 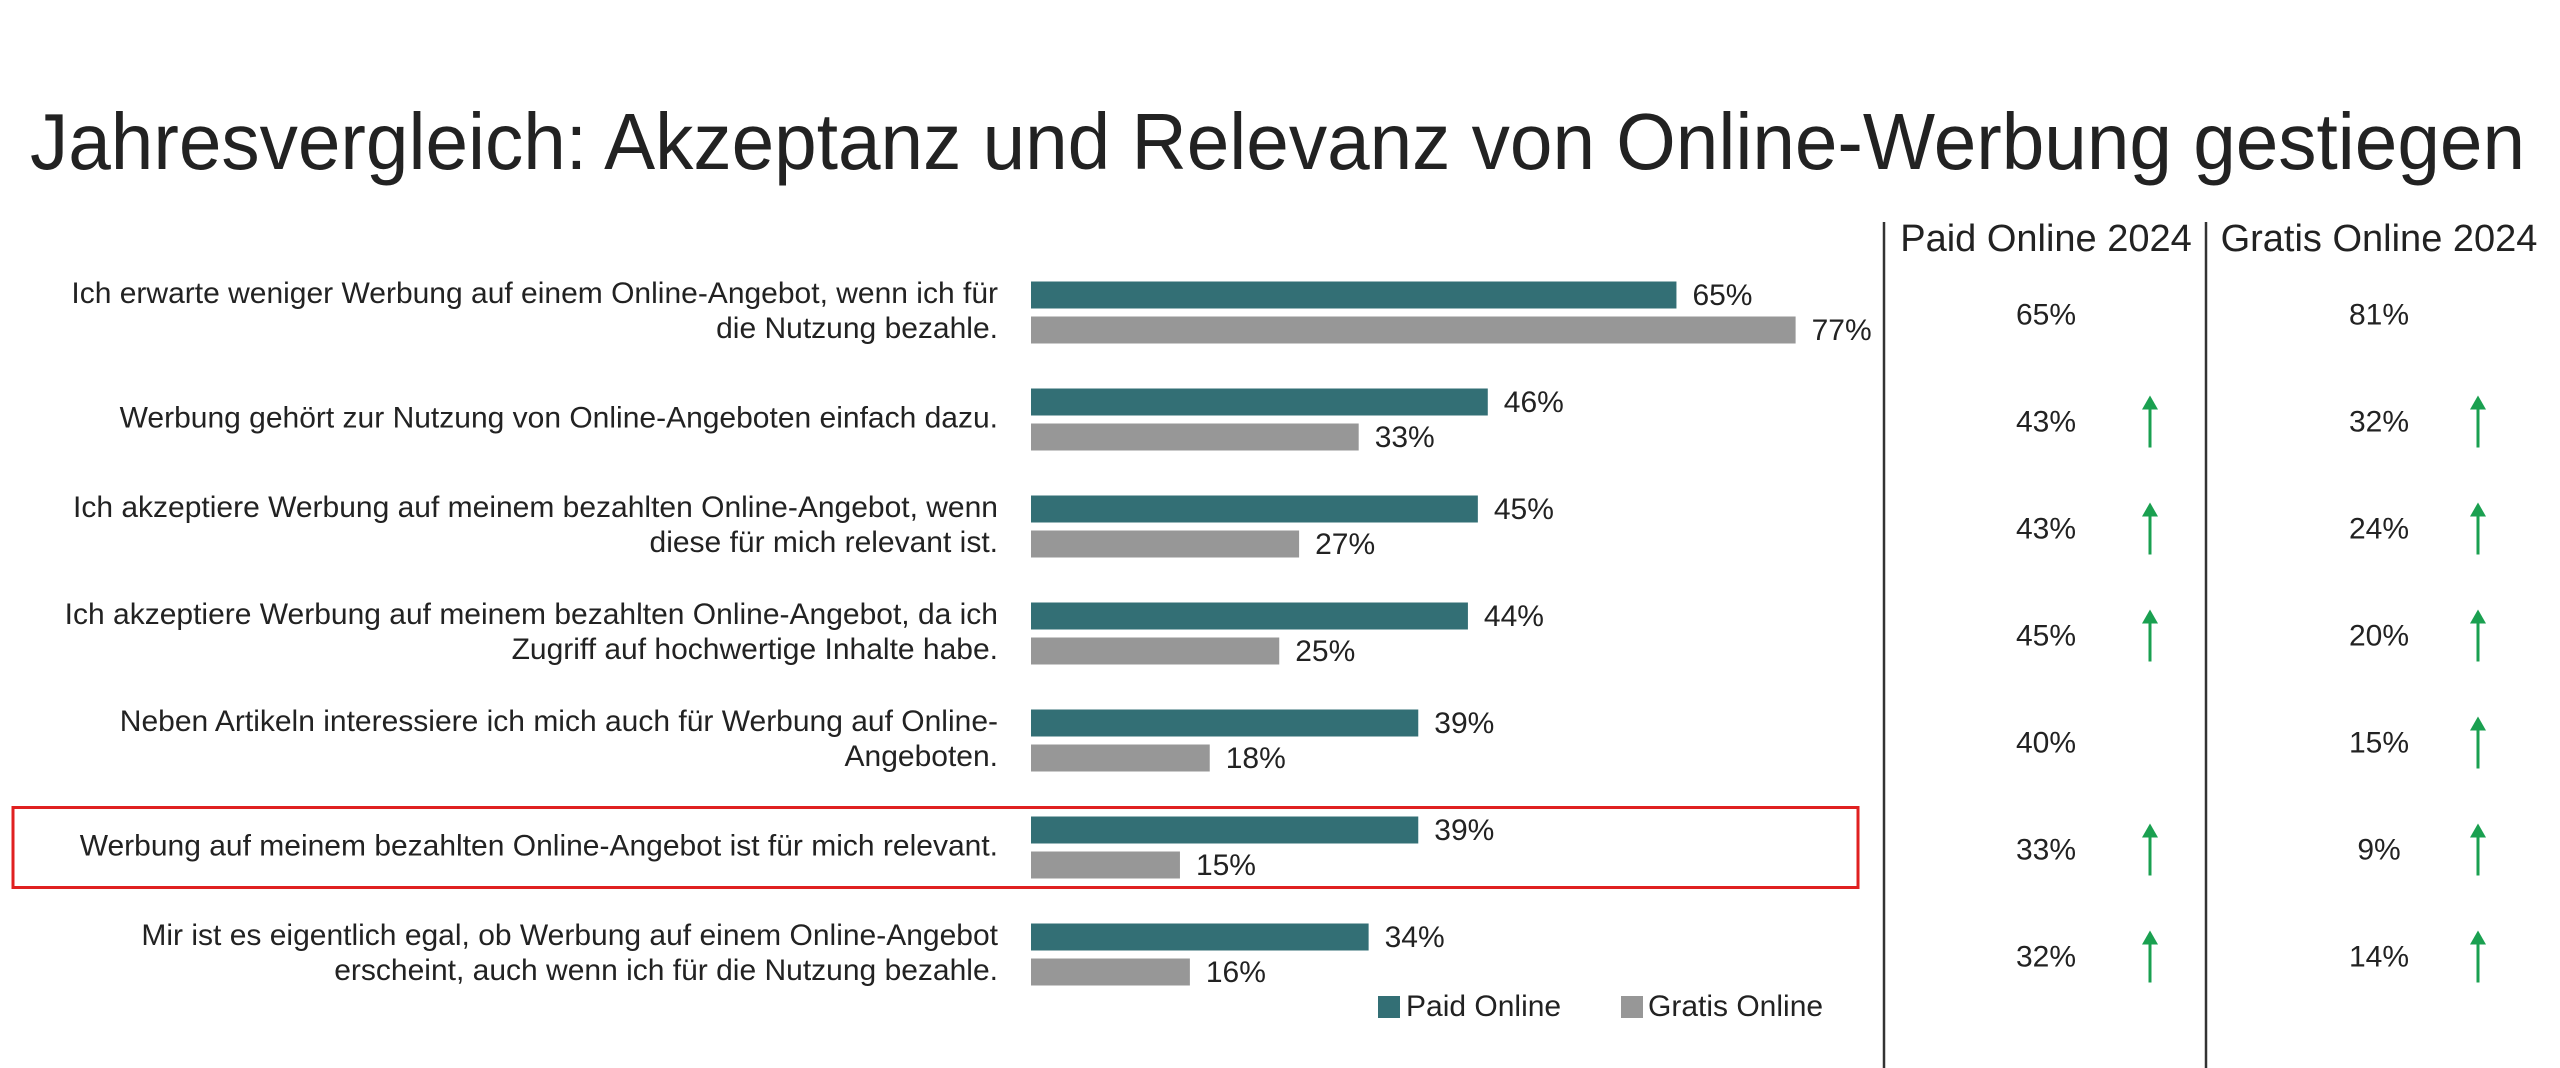 I want to click on value-label: 46%, so click(x=1534, y=402).